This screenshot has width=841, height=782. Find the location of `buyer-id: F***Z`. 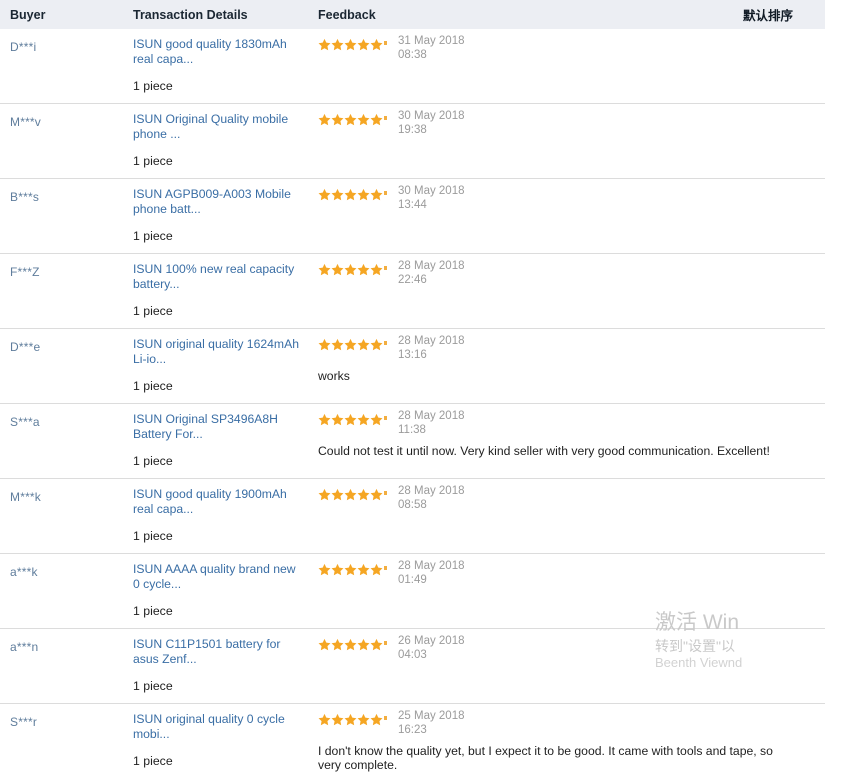

buyer-id: F***Z is located at coordinates (25, 272).